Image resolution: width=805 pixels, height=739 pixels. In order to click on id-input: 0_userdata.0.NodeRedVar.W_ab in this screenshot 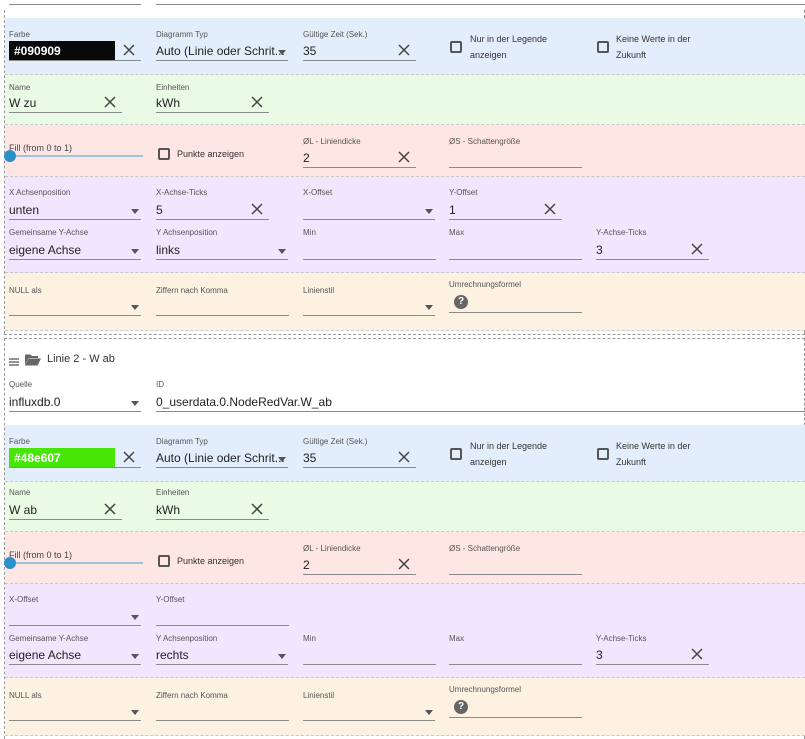, I will do `click(480, 402)`.